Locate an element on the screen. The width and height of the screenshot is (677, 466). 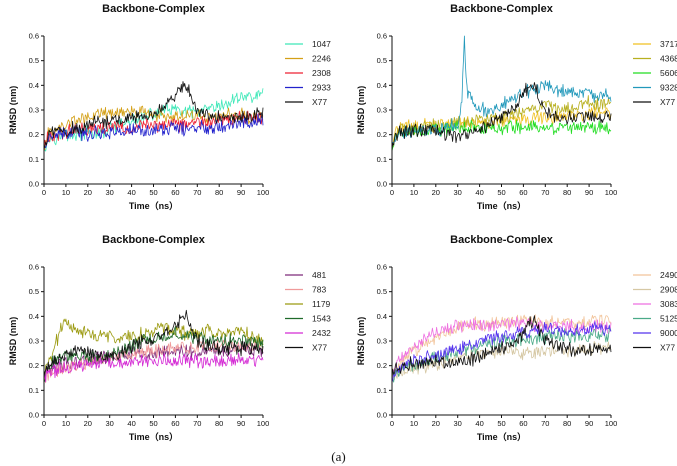
legend-label-2432: 2432 is located at coordinates (321, 333).